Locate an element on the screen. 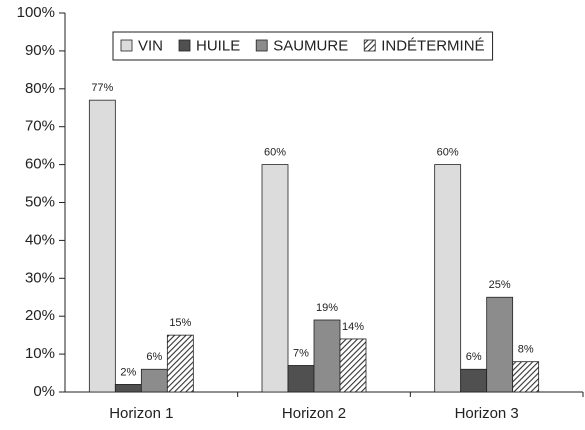  y-tick-label: 30% is located at coordinates (40, 277).